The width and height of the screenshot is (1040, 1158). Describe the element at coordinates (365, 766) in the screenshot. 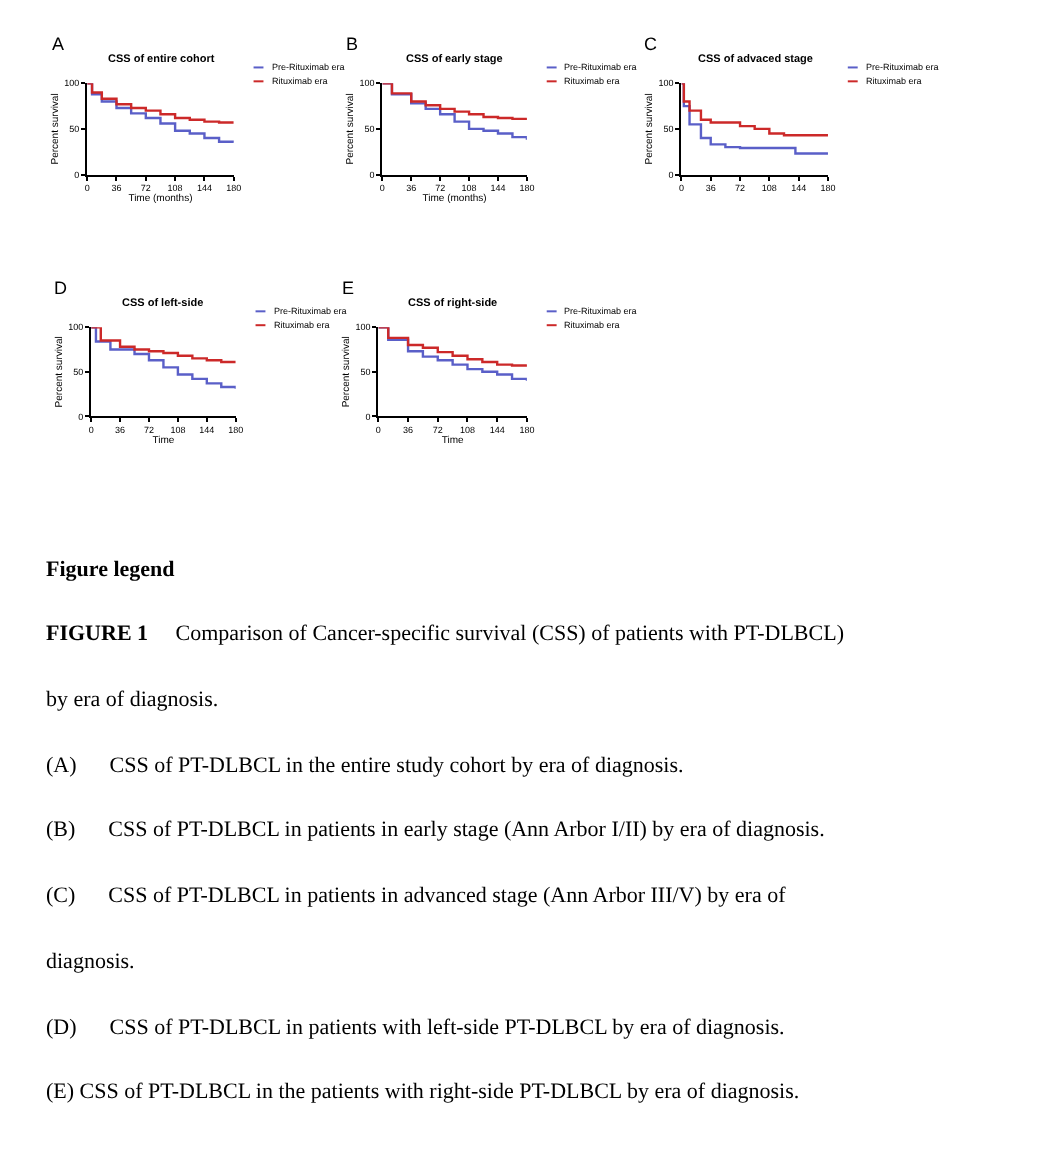

I see `text: (A) CSS of PT-DLBCL in the entire study cohort by era of diagnosis.` at that location.